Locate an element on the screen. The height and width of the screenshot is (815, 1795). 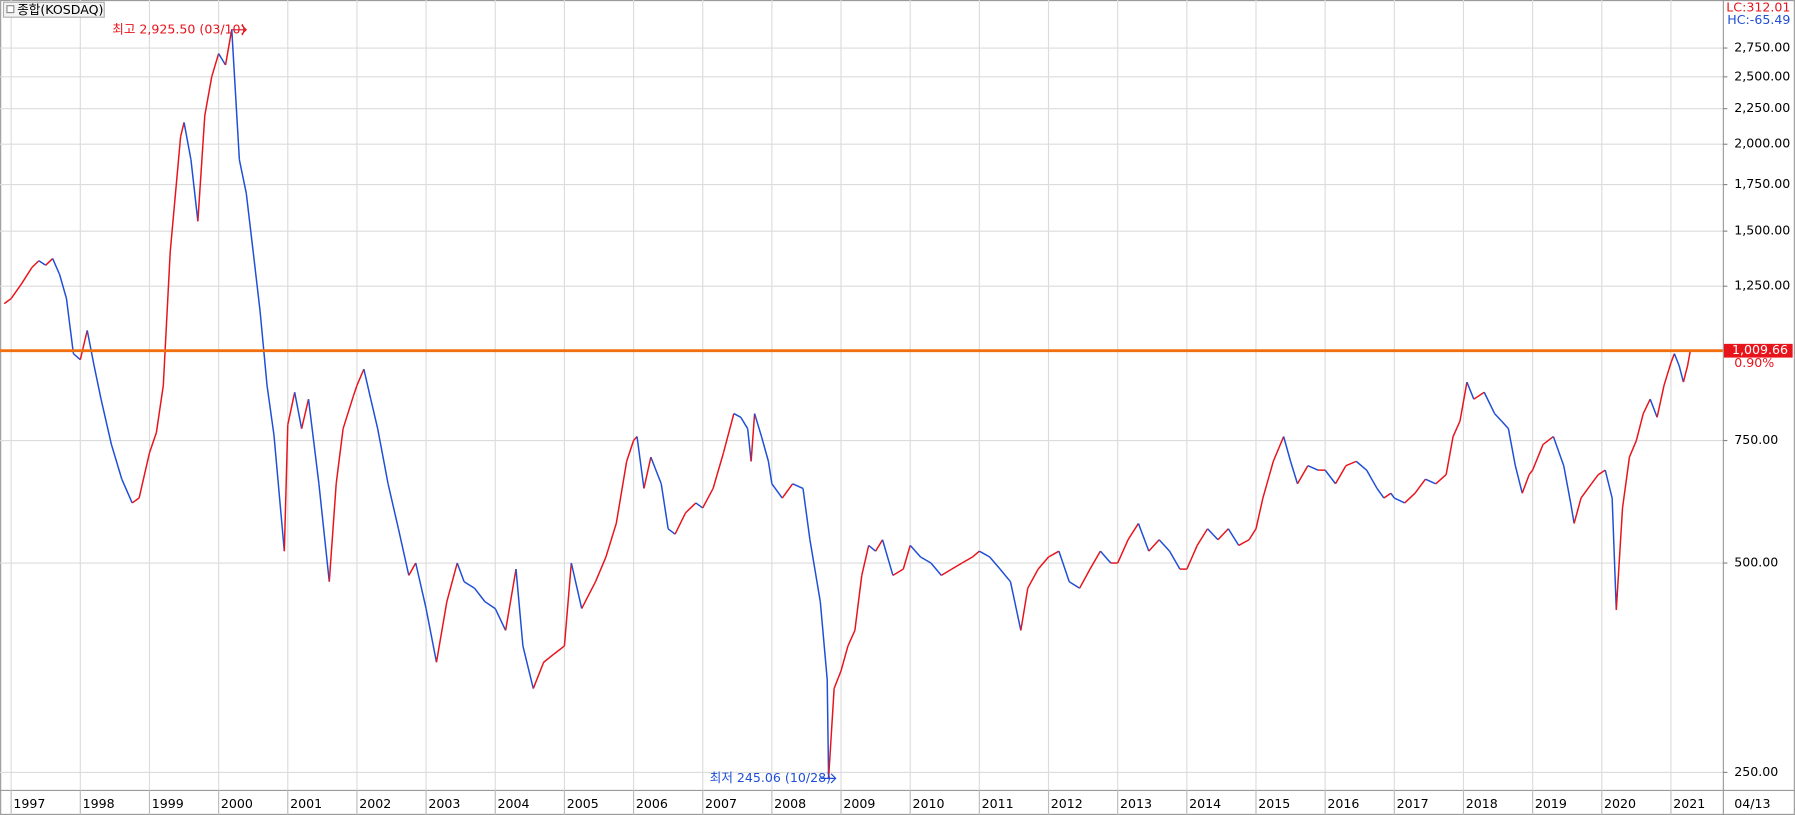
y-tick-label: 250.00 is located at coordinates (1756, 771).